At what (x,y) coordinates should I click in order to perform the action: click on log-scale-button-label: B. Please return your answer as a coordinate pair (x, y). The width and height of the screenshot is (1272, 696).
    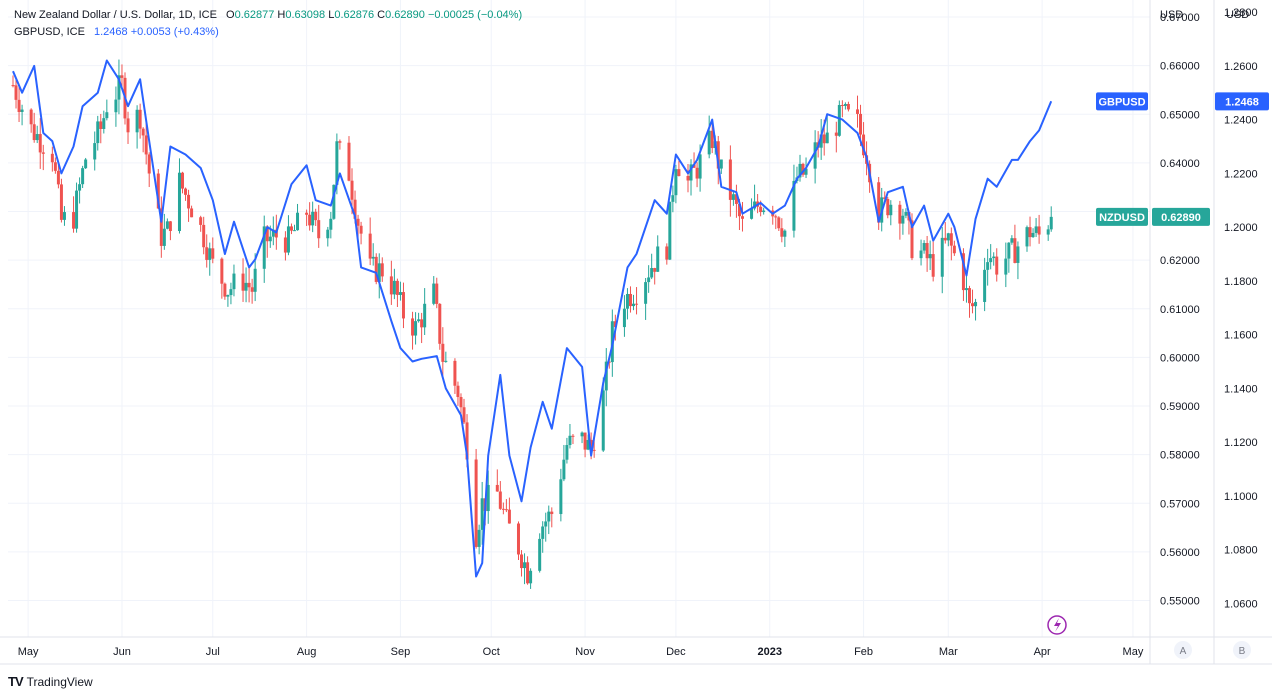
    Looking at the image, I should click on (1242, 651).